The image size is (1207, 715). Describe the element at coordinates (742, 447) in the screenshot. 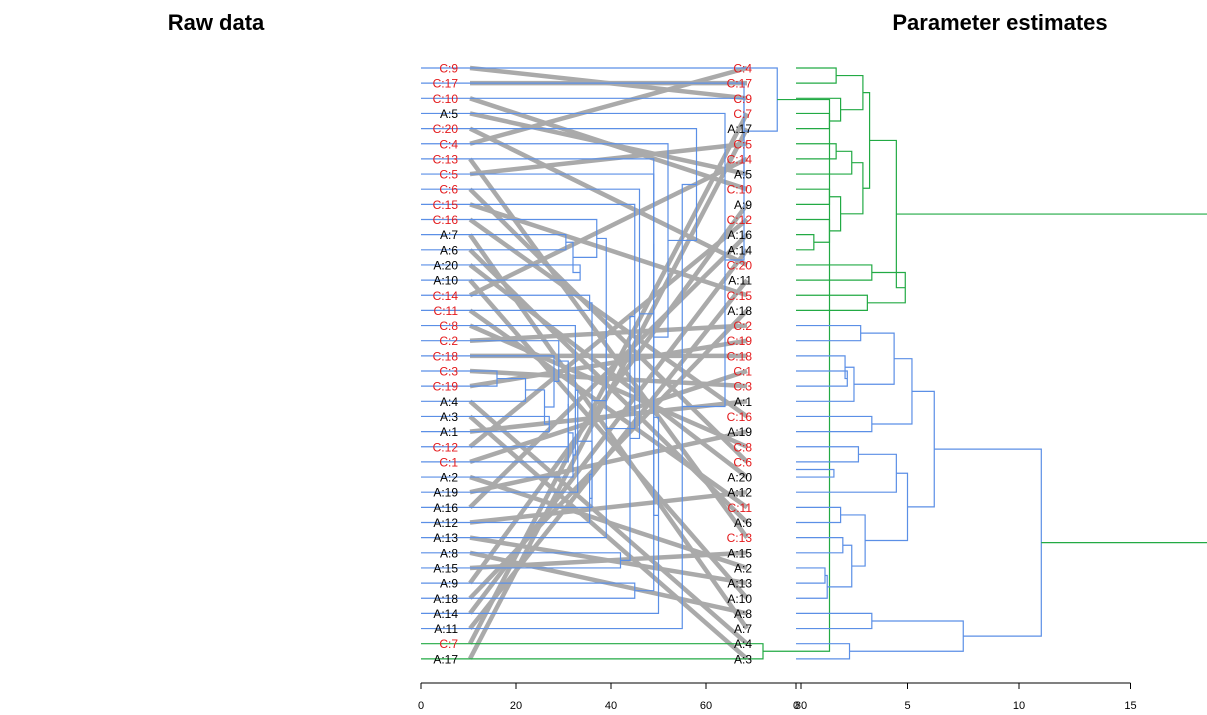

I see `leaf-label: C:8` at that location.